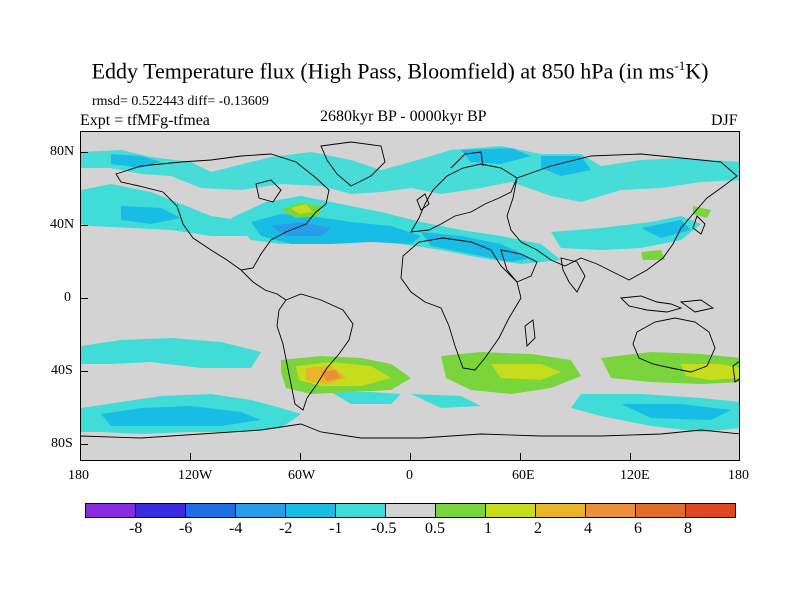 Image resolution: width=800 pixels, height=600 pixels. What do you see at coordinates (286, 528) in the screenshot?
I see `colorbar-label-minus2: -2` at bounding box center [286, 528].